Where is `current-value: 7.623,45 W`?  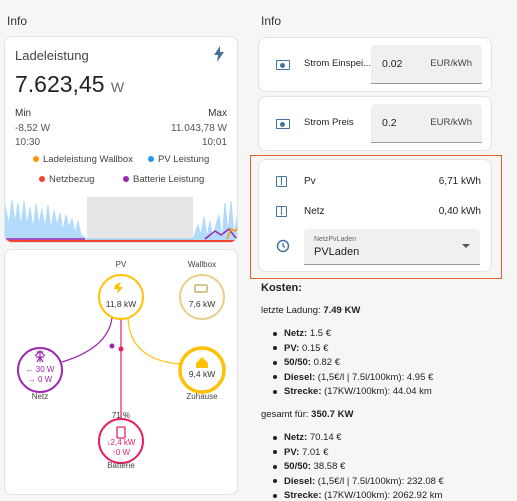 current-value: 7.623,45 W is located at coordinates (69, 84).